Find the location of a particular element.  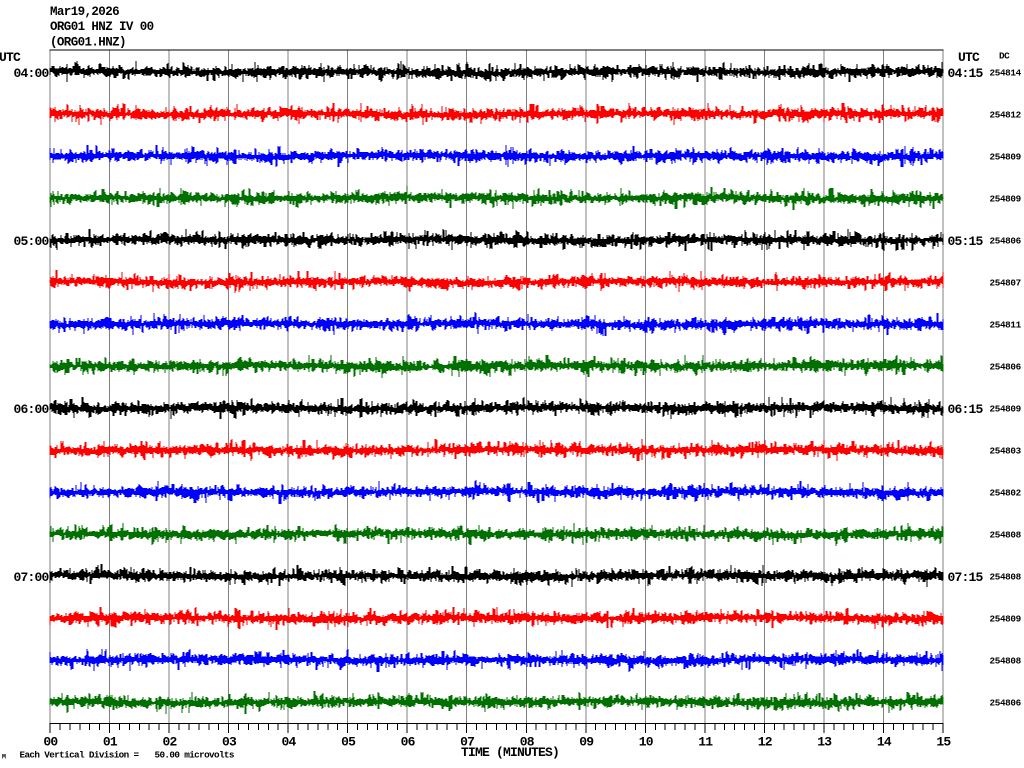

svg-text: DC is located at coordinates (1004, 55).